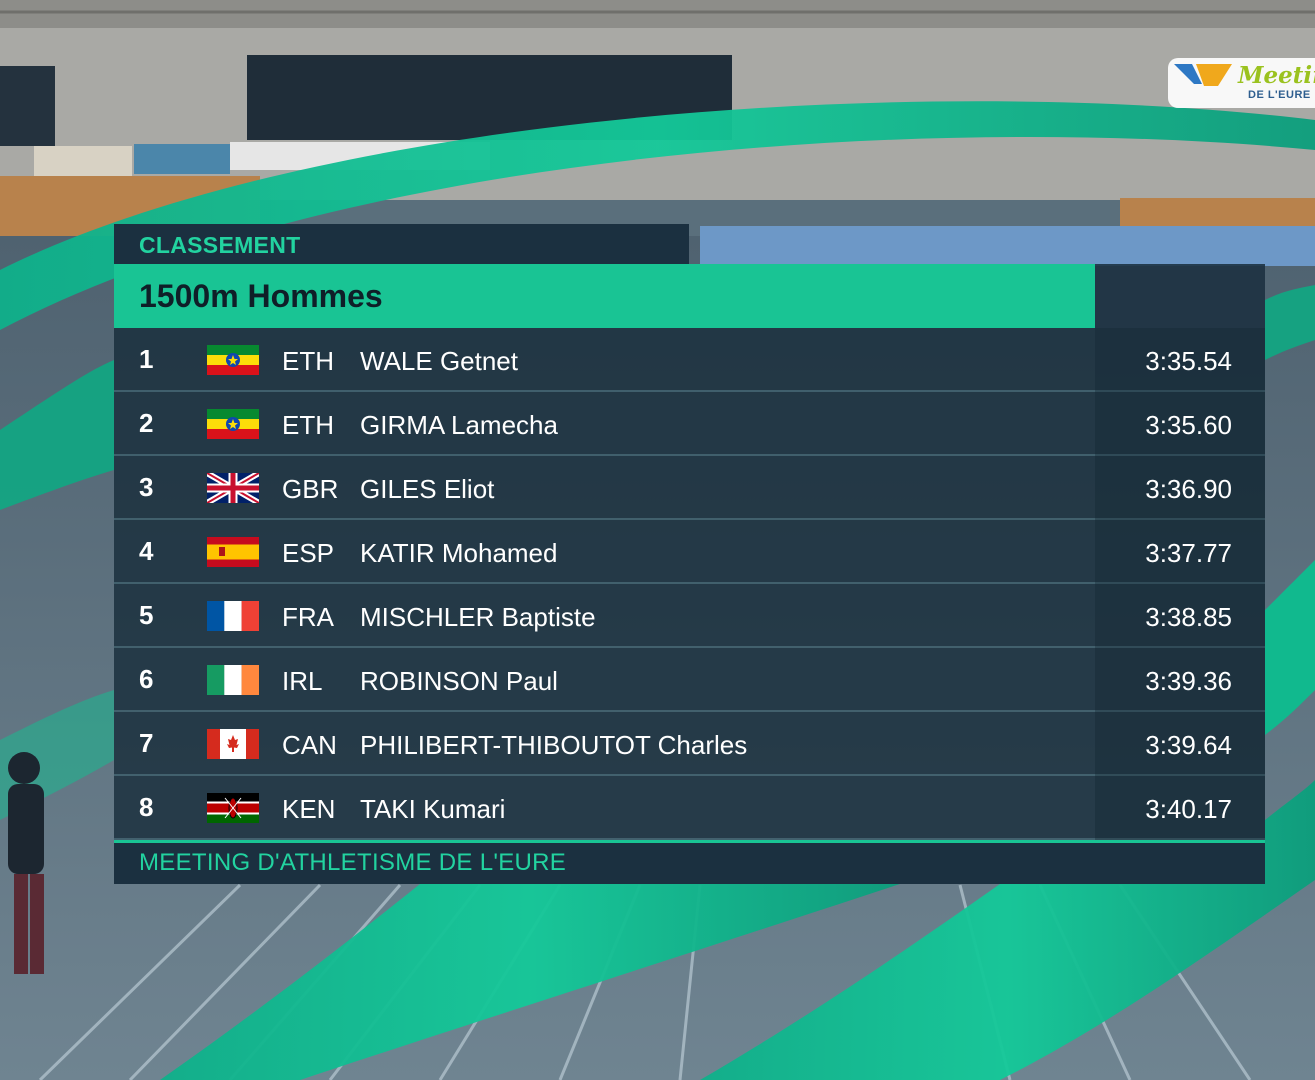 The height and width of the screenshot is (1080, 1315). What do you see at coordinates (146, 359) in the screenshot?
I see `rank-label: 1` at bounding box center [146, 359].